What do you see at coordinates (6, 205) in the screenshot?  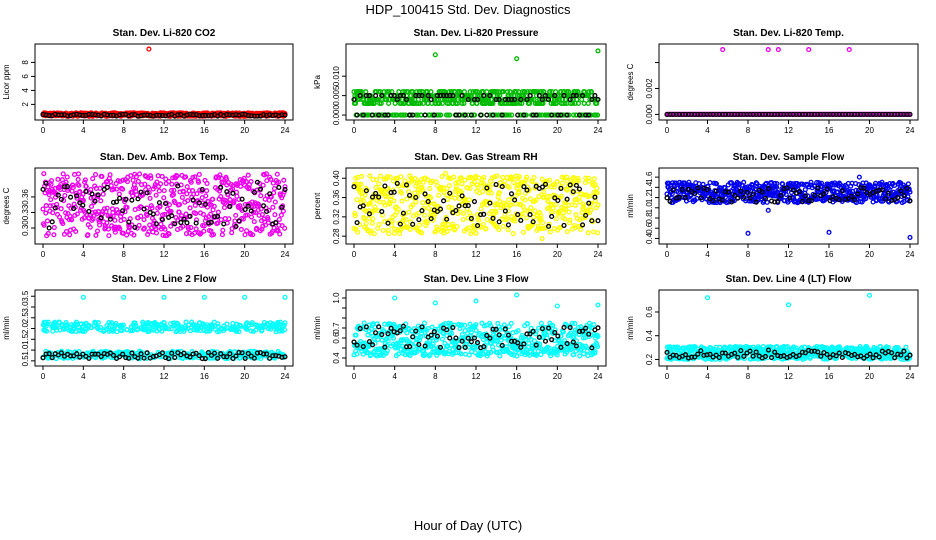 I see `y-axis-label: degrees C` at bounding box center [6, 205].